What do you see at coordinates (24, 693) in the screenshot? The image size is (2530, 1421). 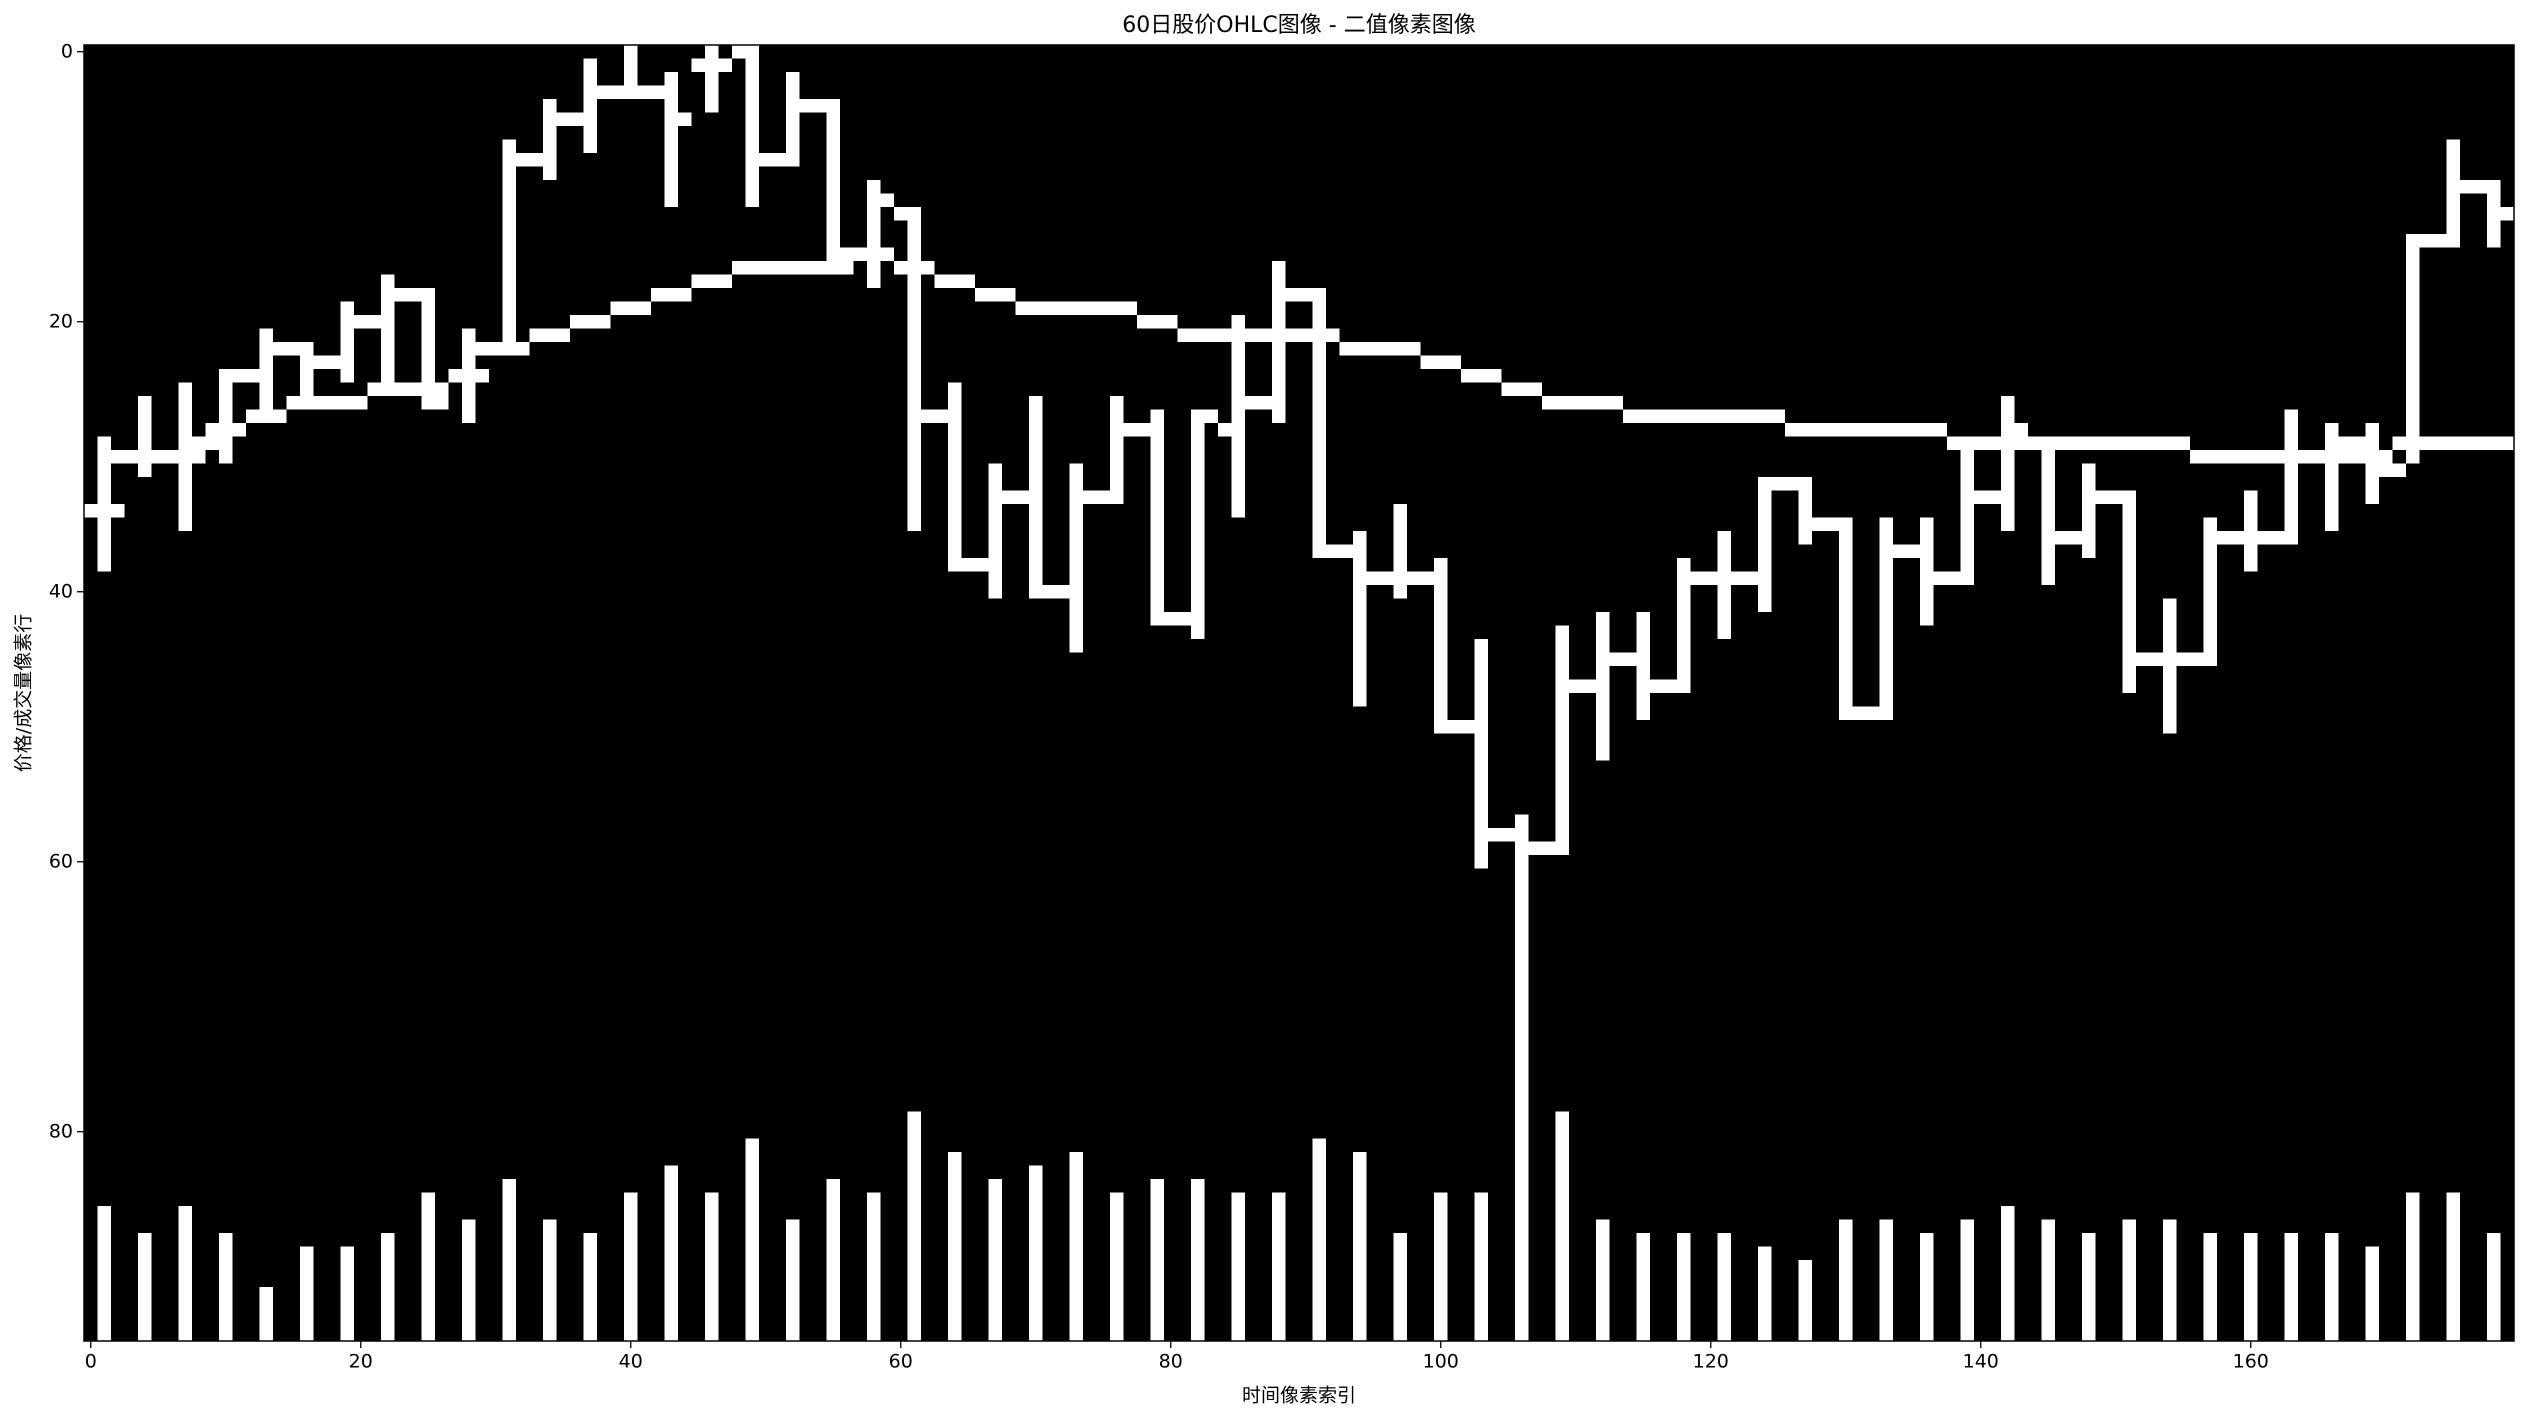 I see `y-axis-label: 价格/成交量像素行` at bounding box center [24, 693].